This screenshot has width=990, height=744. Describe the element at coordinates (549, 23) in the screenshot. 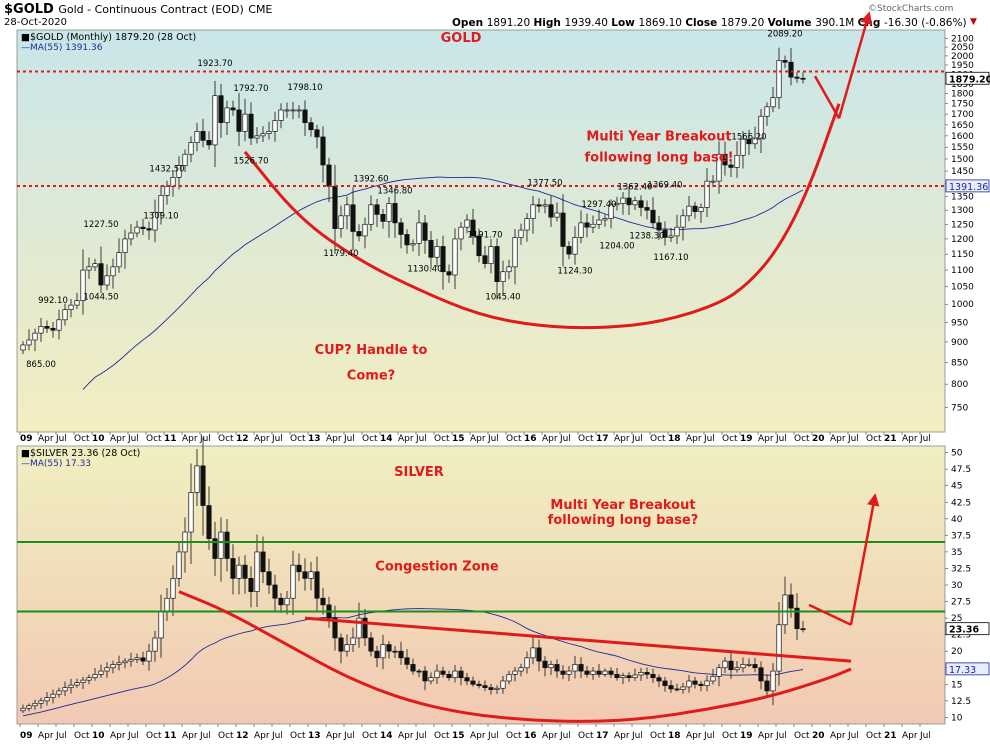

I see `ohlc-label-high: High` at that location.